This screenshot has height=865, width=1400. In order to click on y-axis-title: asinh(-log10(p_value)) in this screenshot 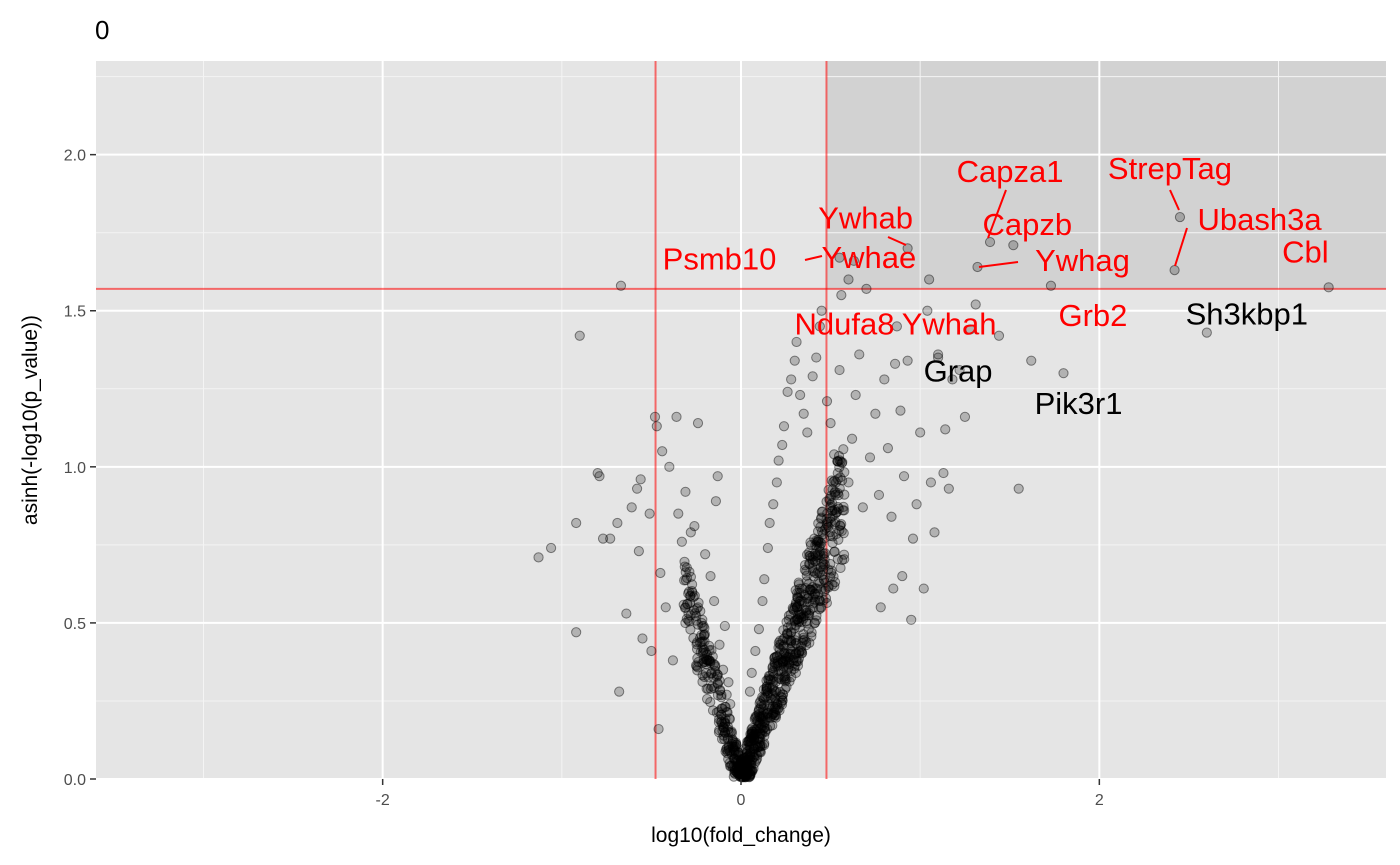, I will do `click(30, 420)`.